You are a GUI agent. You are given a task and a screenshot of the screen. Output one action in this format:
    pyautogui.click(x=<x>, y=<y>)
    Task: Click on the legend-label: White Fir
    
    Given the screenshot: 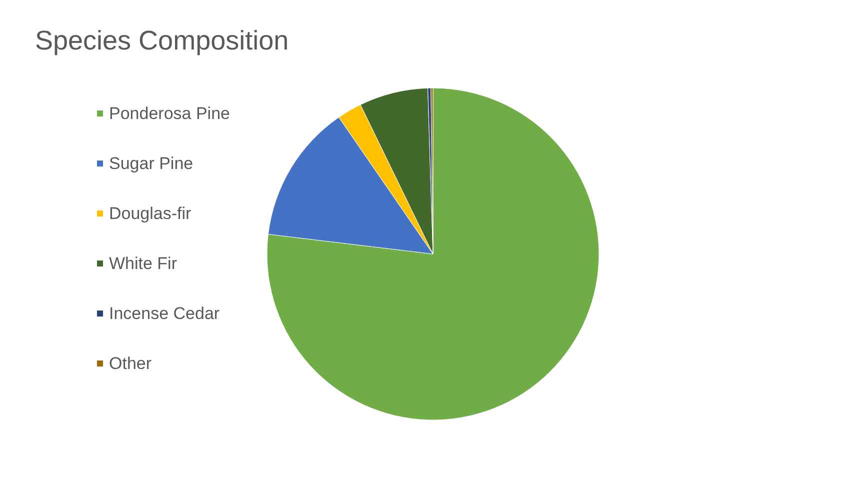 What is the action you would take?
    pyautogui.click(x=143, y=263)
    